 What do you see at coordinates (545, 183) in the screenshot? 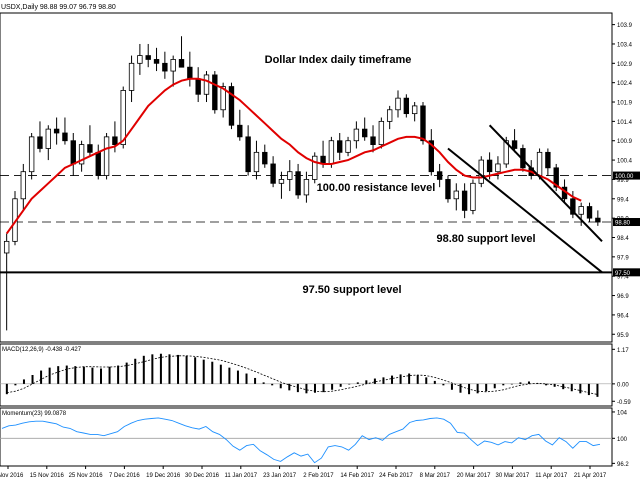
I see `channel-line` at bounding box center [545, 183].